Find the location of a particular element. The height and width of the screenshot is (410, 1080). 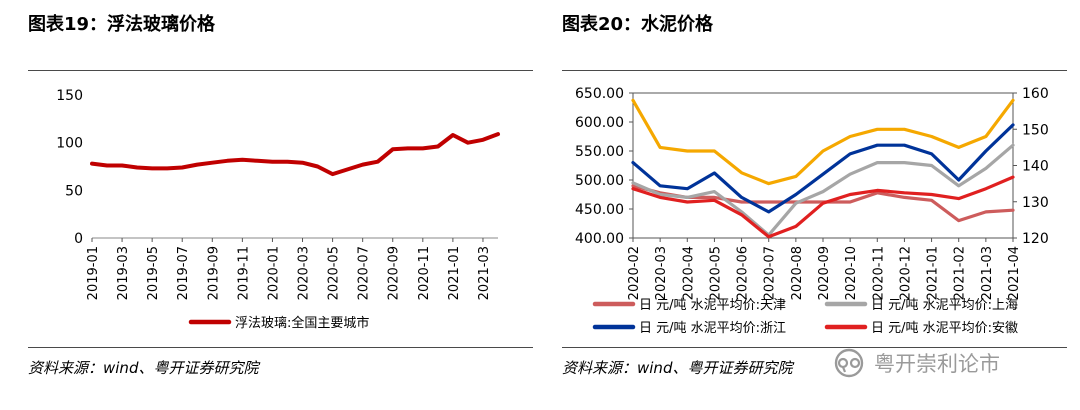

x-tick-label: 2020-01 is located at coordinates (273, 273).